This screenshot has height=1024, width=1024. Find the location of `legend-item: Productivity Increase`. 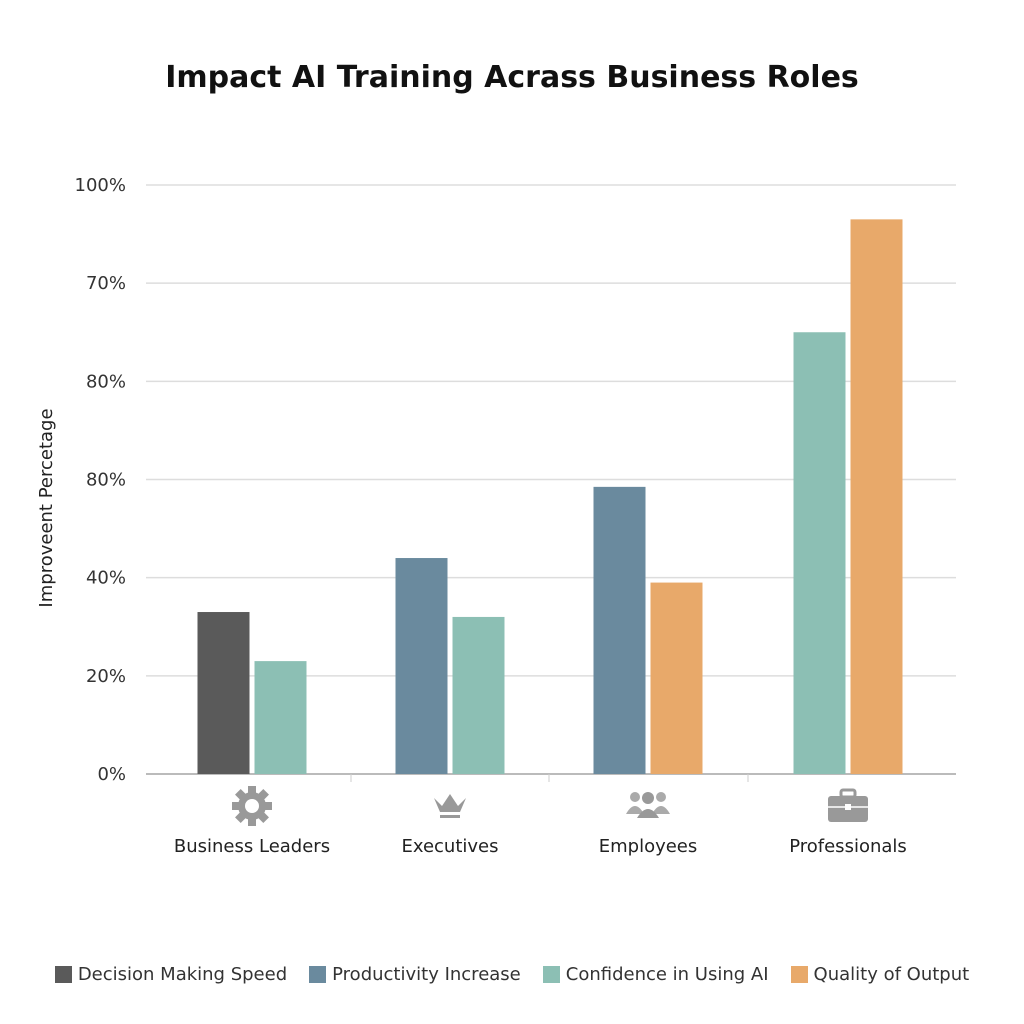

legend-item: Productivity Increase is located at coordinates (415, 974).